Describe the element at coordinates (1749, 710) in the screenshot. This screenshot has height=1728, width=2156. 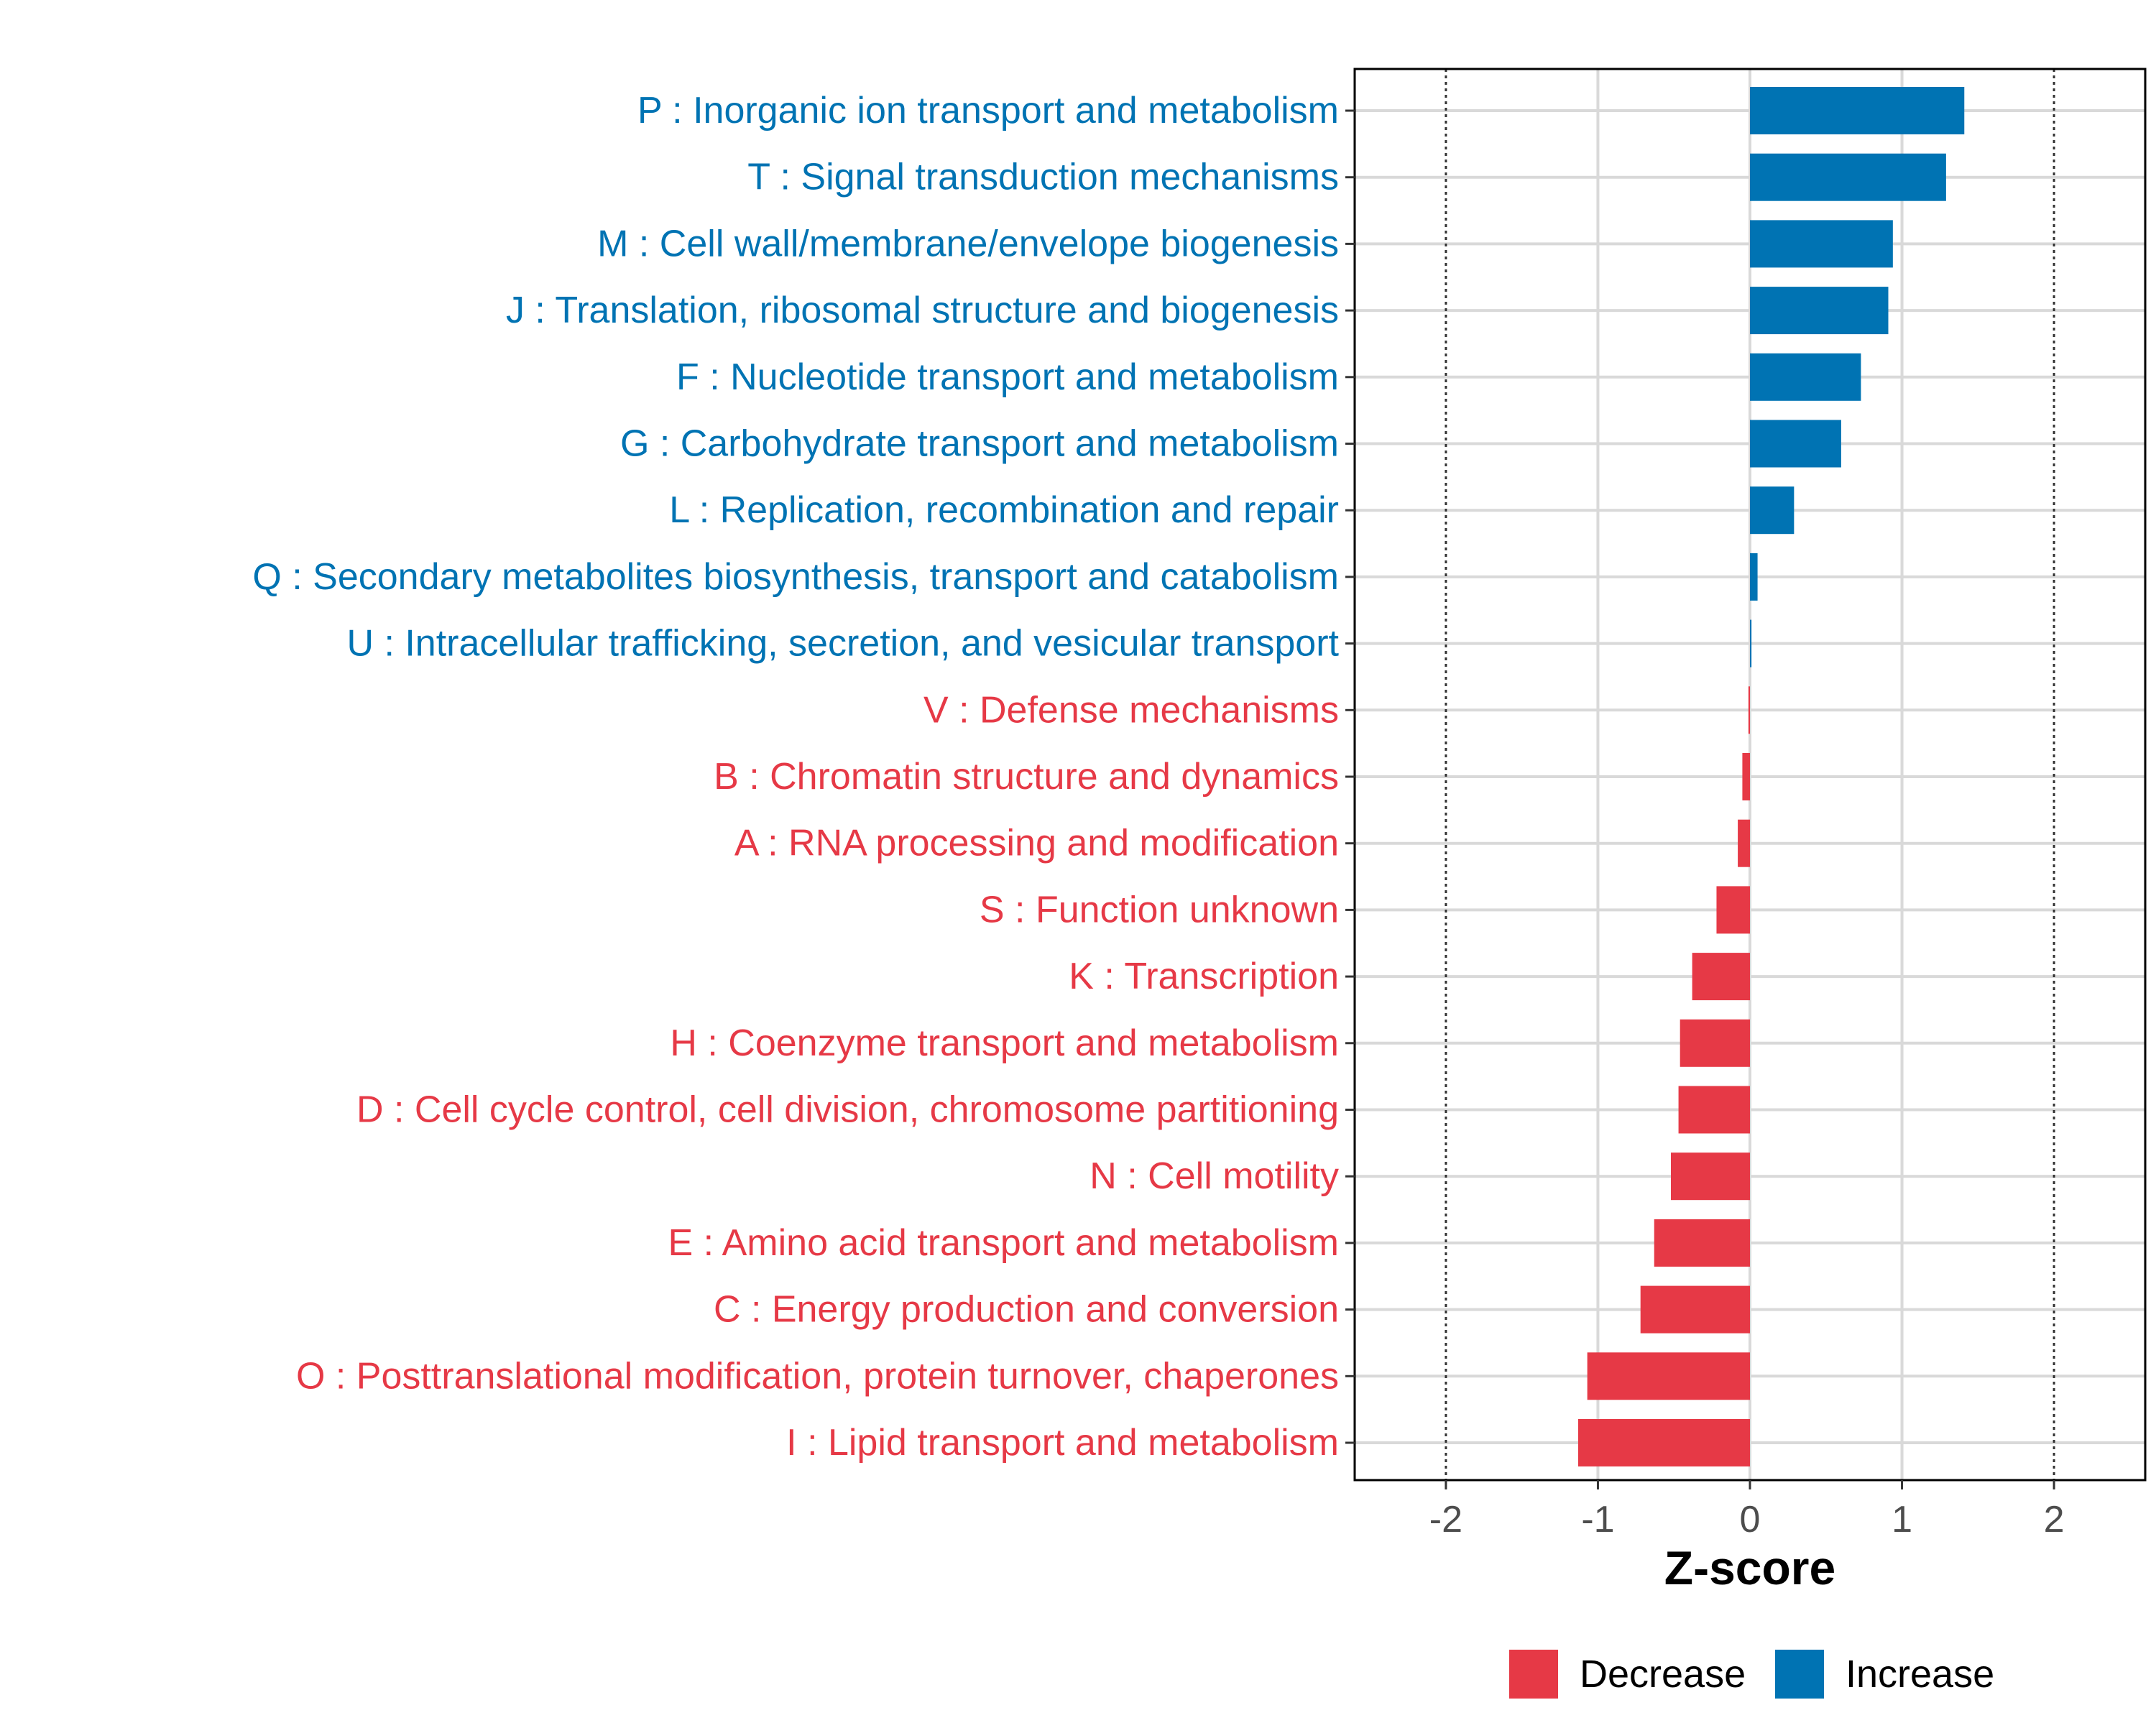
I see `bar-v` at that location.